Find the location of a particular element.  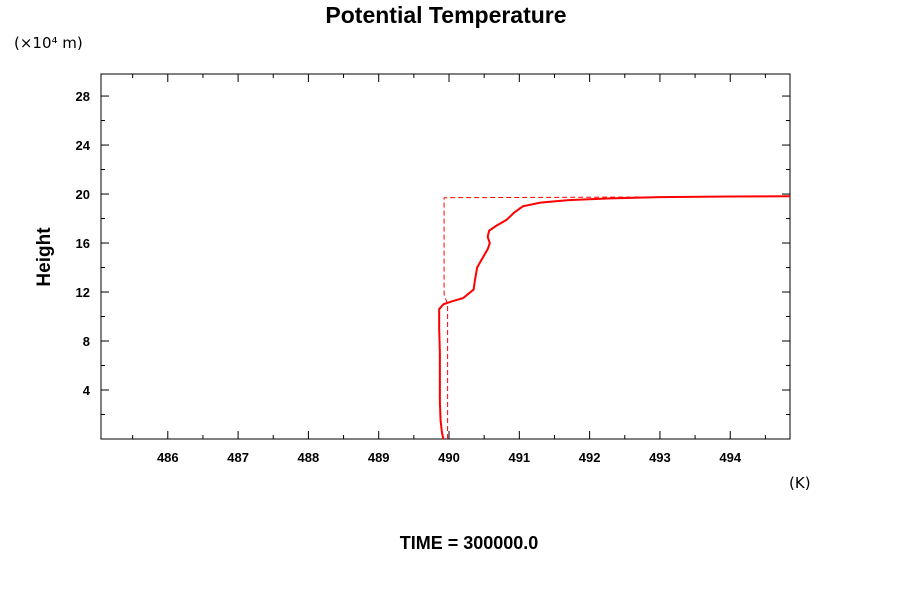

y-tick-label: 16 is located at coordinates (83, 243).